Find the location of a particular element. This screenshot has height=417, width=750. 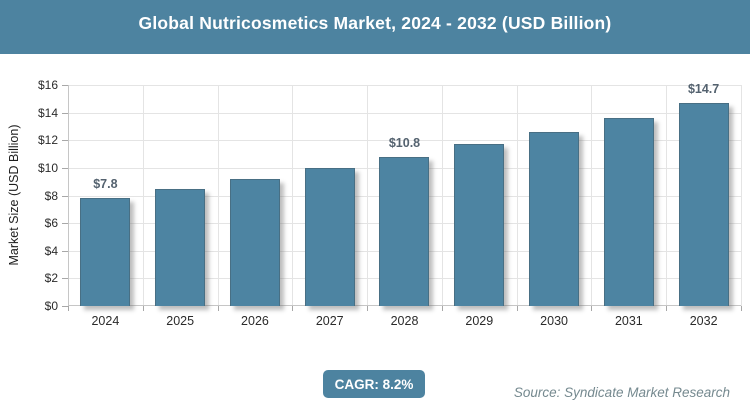

bar-column-2028: $10.8 is located at coordinates (404, 195).